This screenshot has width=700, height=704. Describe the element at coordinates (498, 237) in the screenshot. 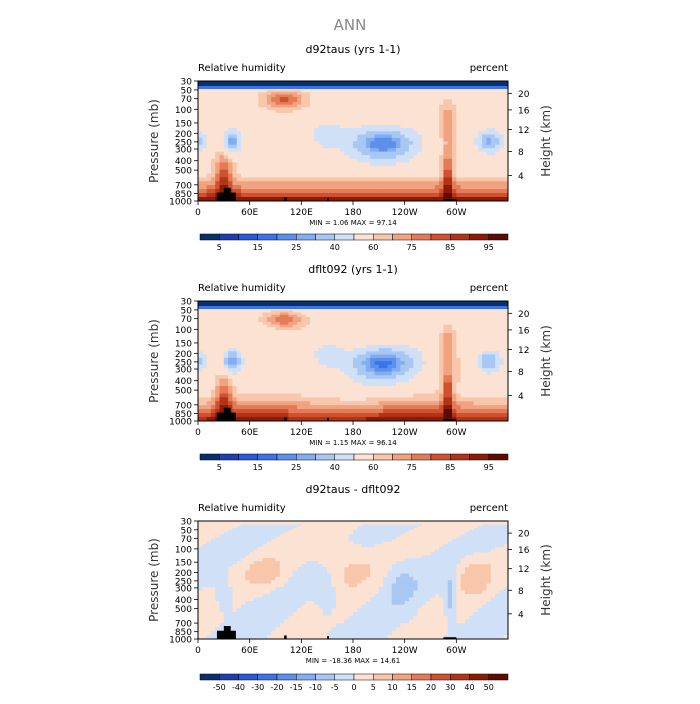

I see `colorbar-bin` at that location.